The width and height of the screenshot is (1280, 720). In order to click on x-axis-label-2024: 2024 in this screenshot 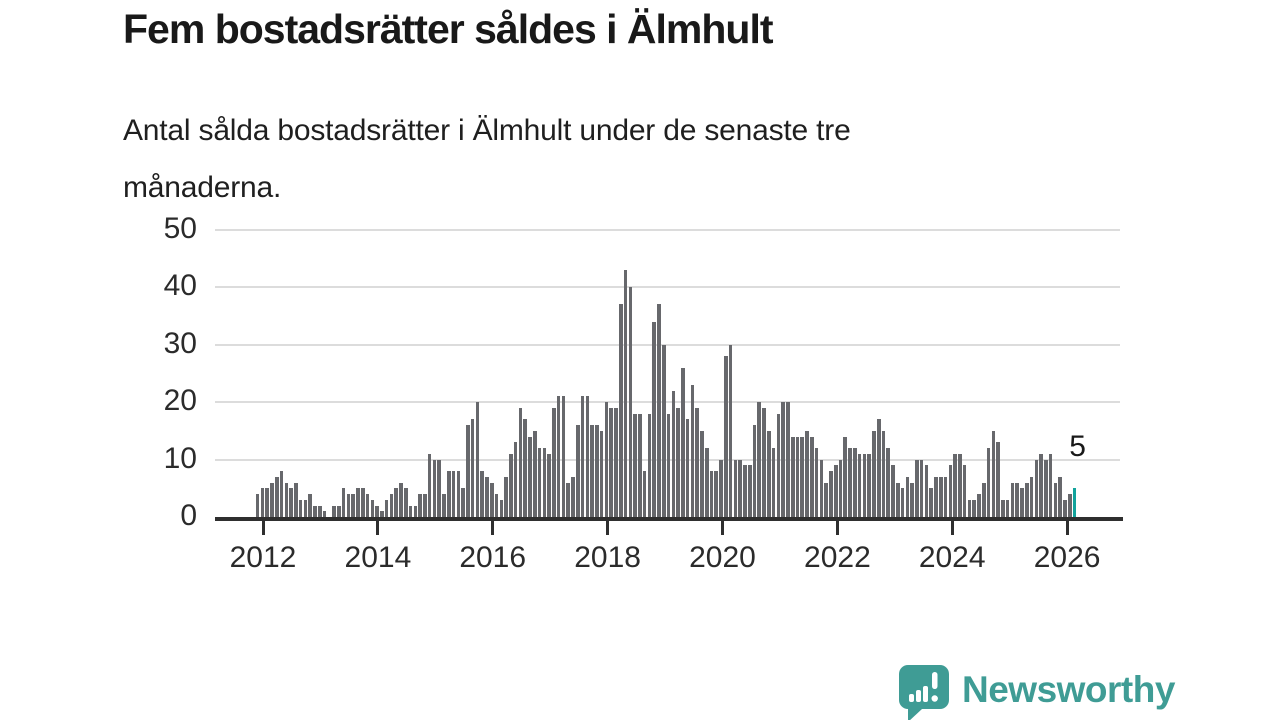, I will do `click(952, 557)`.